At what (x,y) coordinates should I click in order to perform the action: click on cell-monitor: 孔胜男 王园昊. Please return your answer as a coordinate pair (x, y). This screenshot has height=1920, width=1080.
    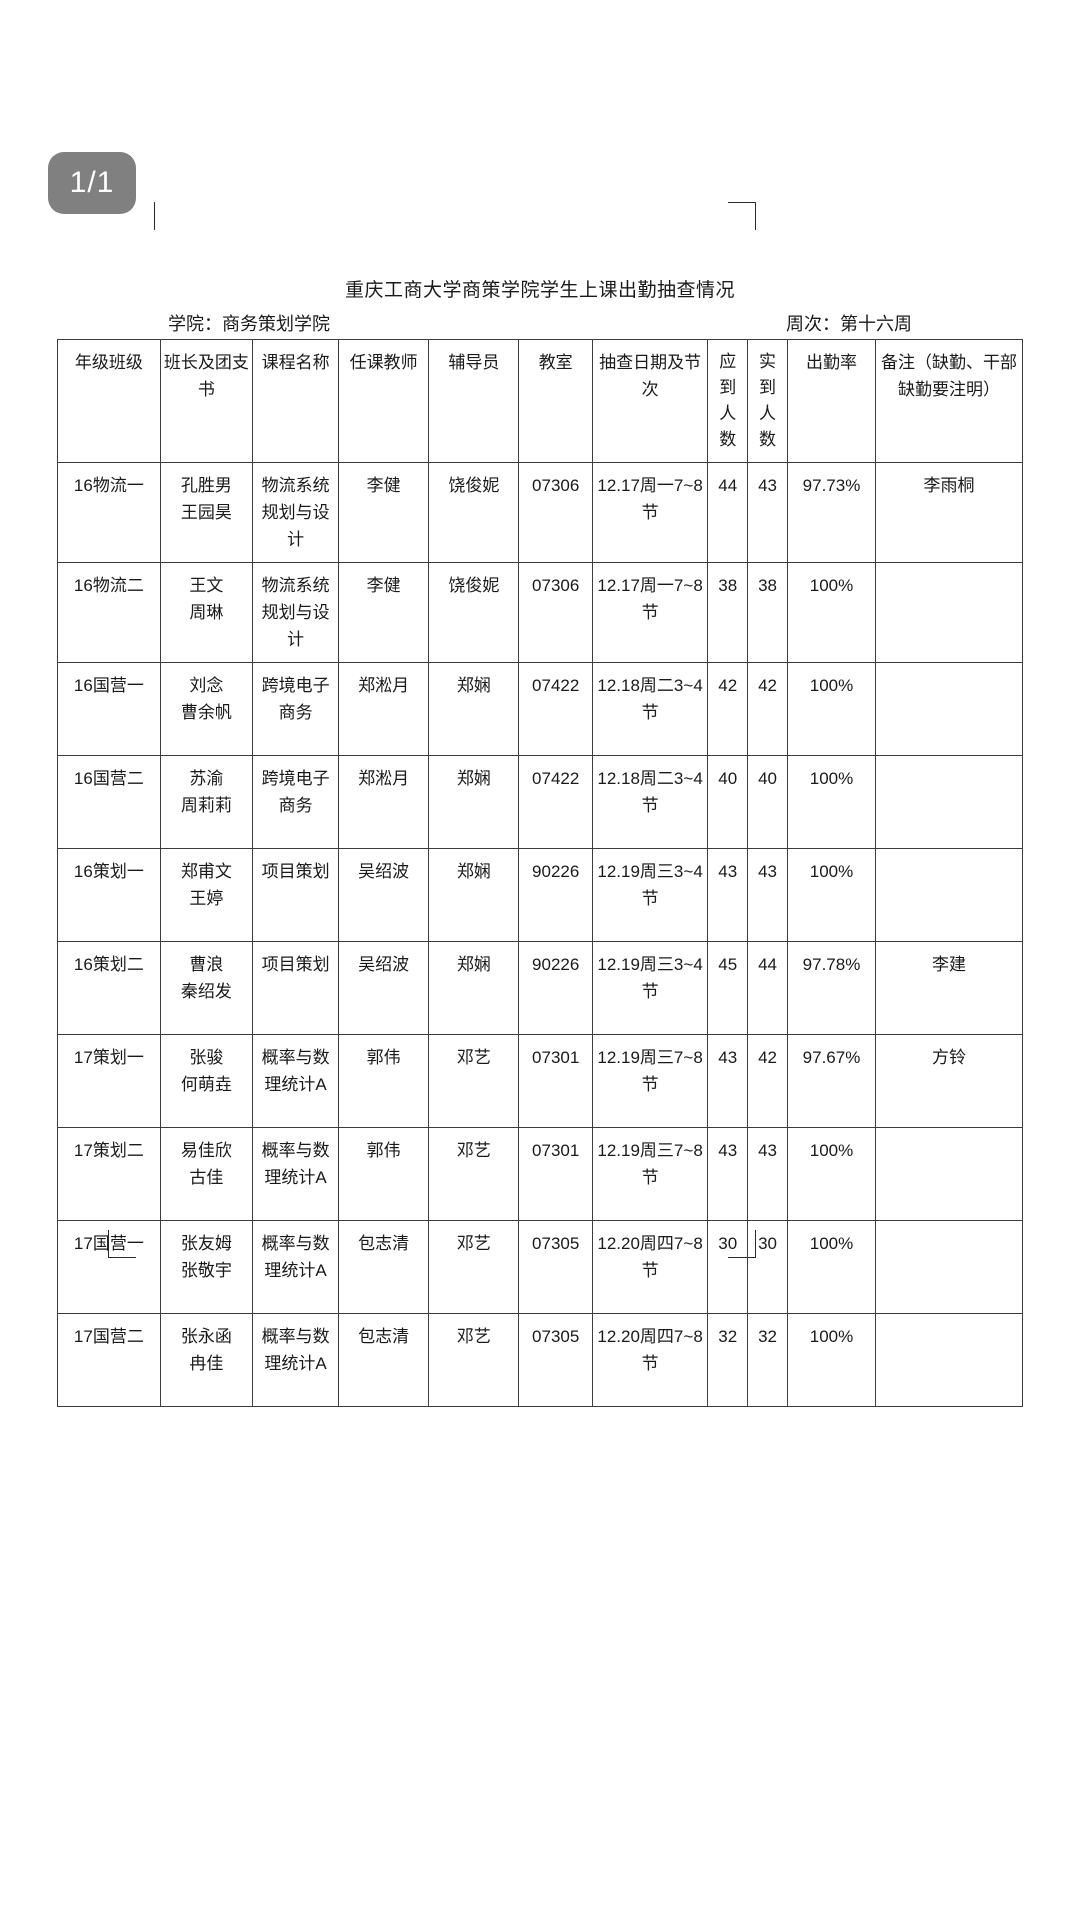
    Looking at the image, I should click on (206, 512).